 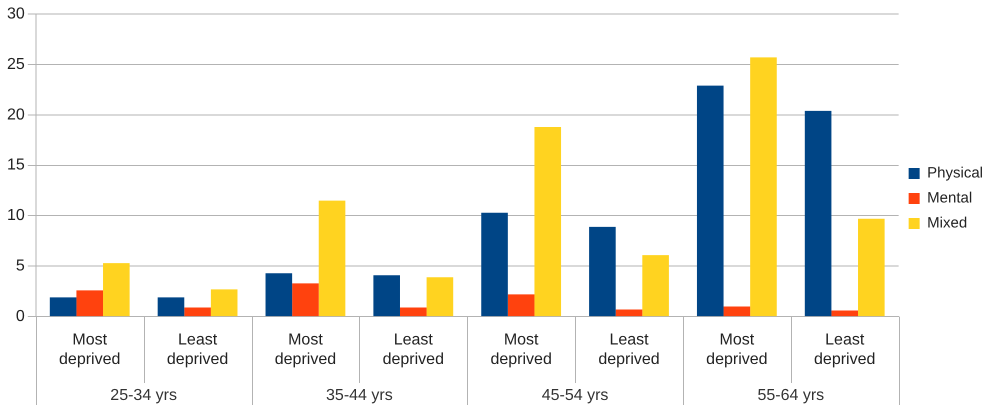 What do you see at coordinates (144, 395) in the screenshot?
I see `text: 25-34 yrs` at bounding box center [144, 395].